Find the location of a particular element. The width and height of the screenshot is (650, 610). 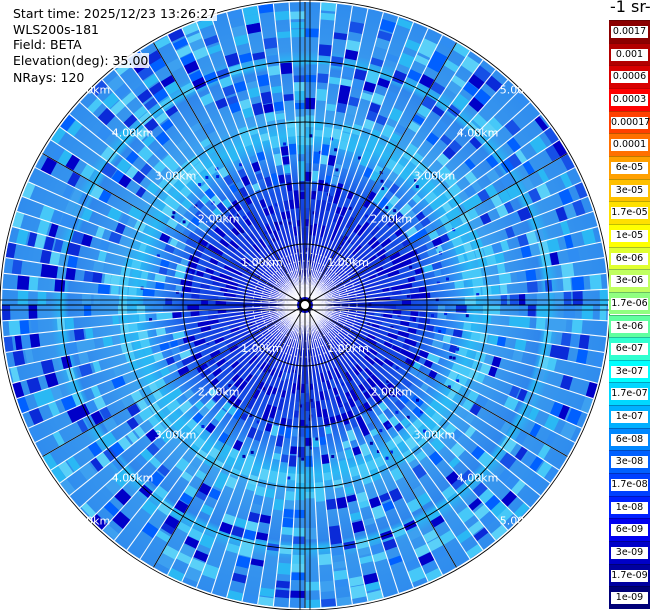

colorbar-cell: 1e-05 is located at coordinates (629, 235).